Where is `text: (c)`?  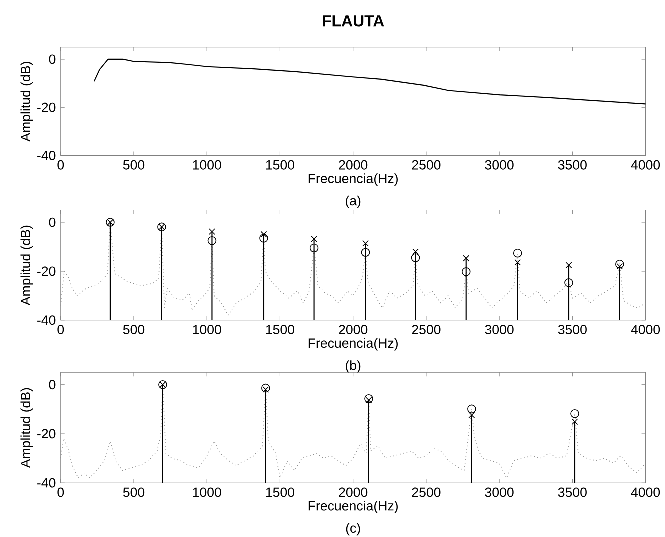 text: (c) is located at coordinates (353, 529).